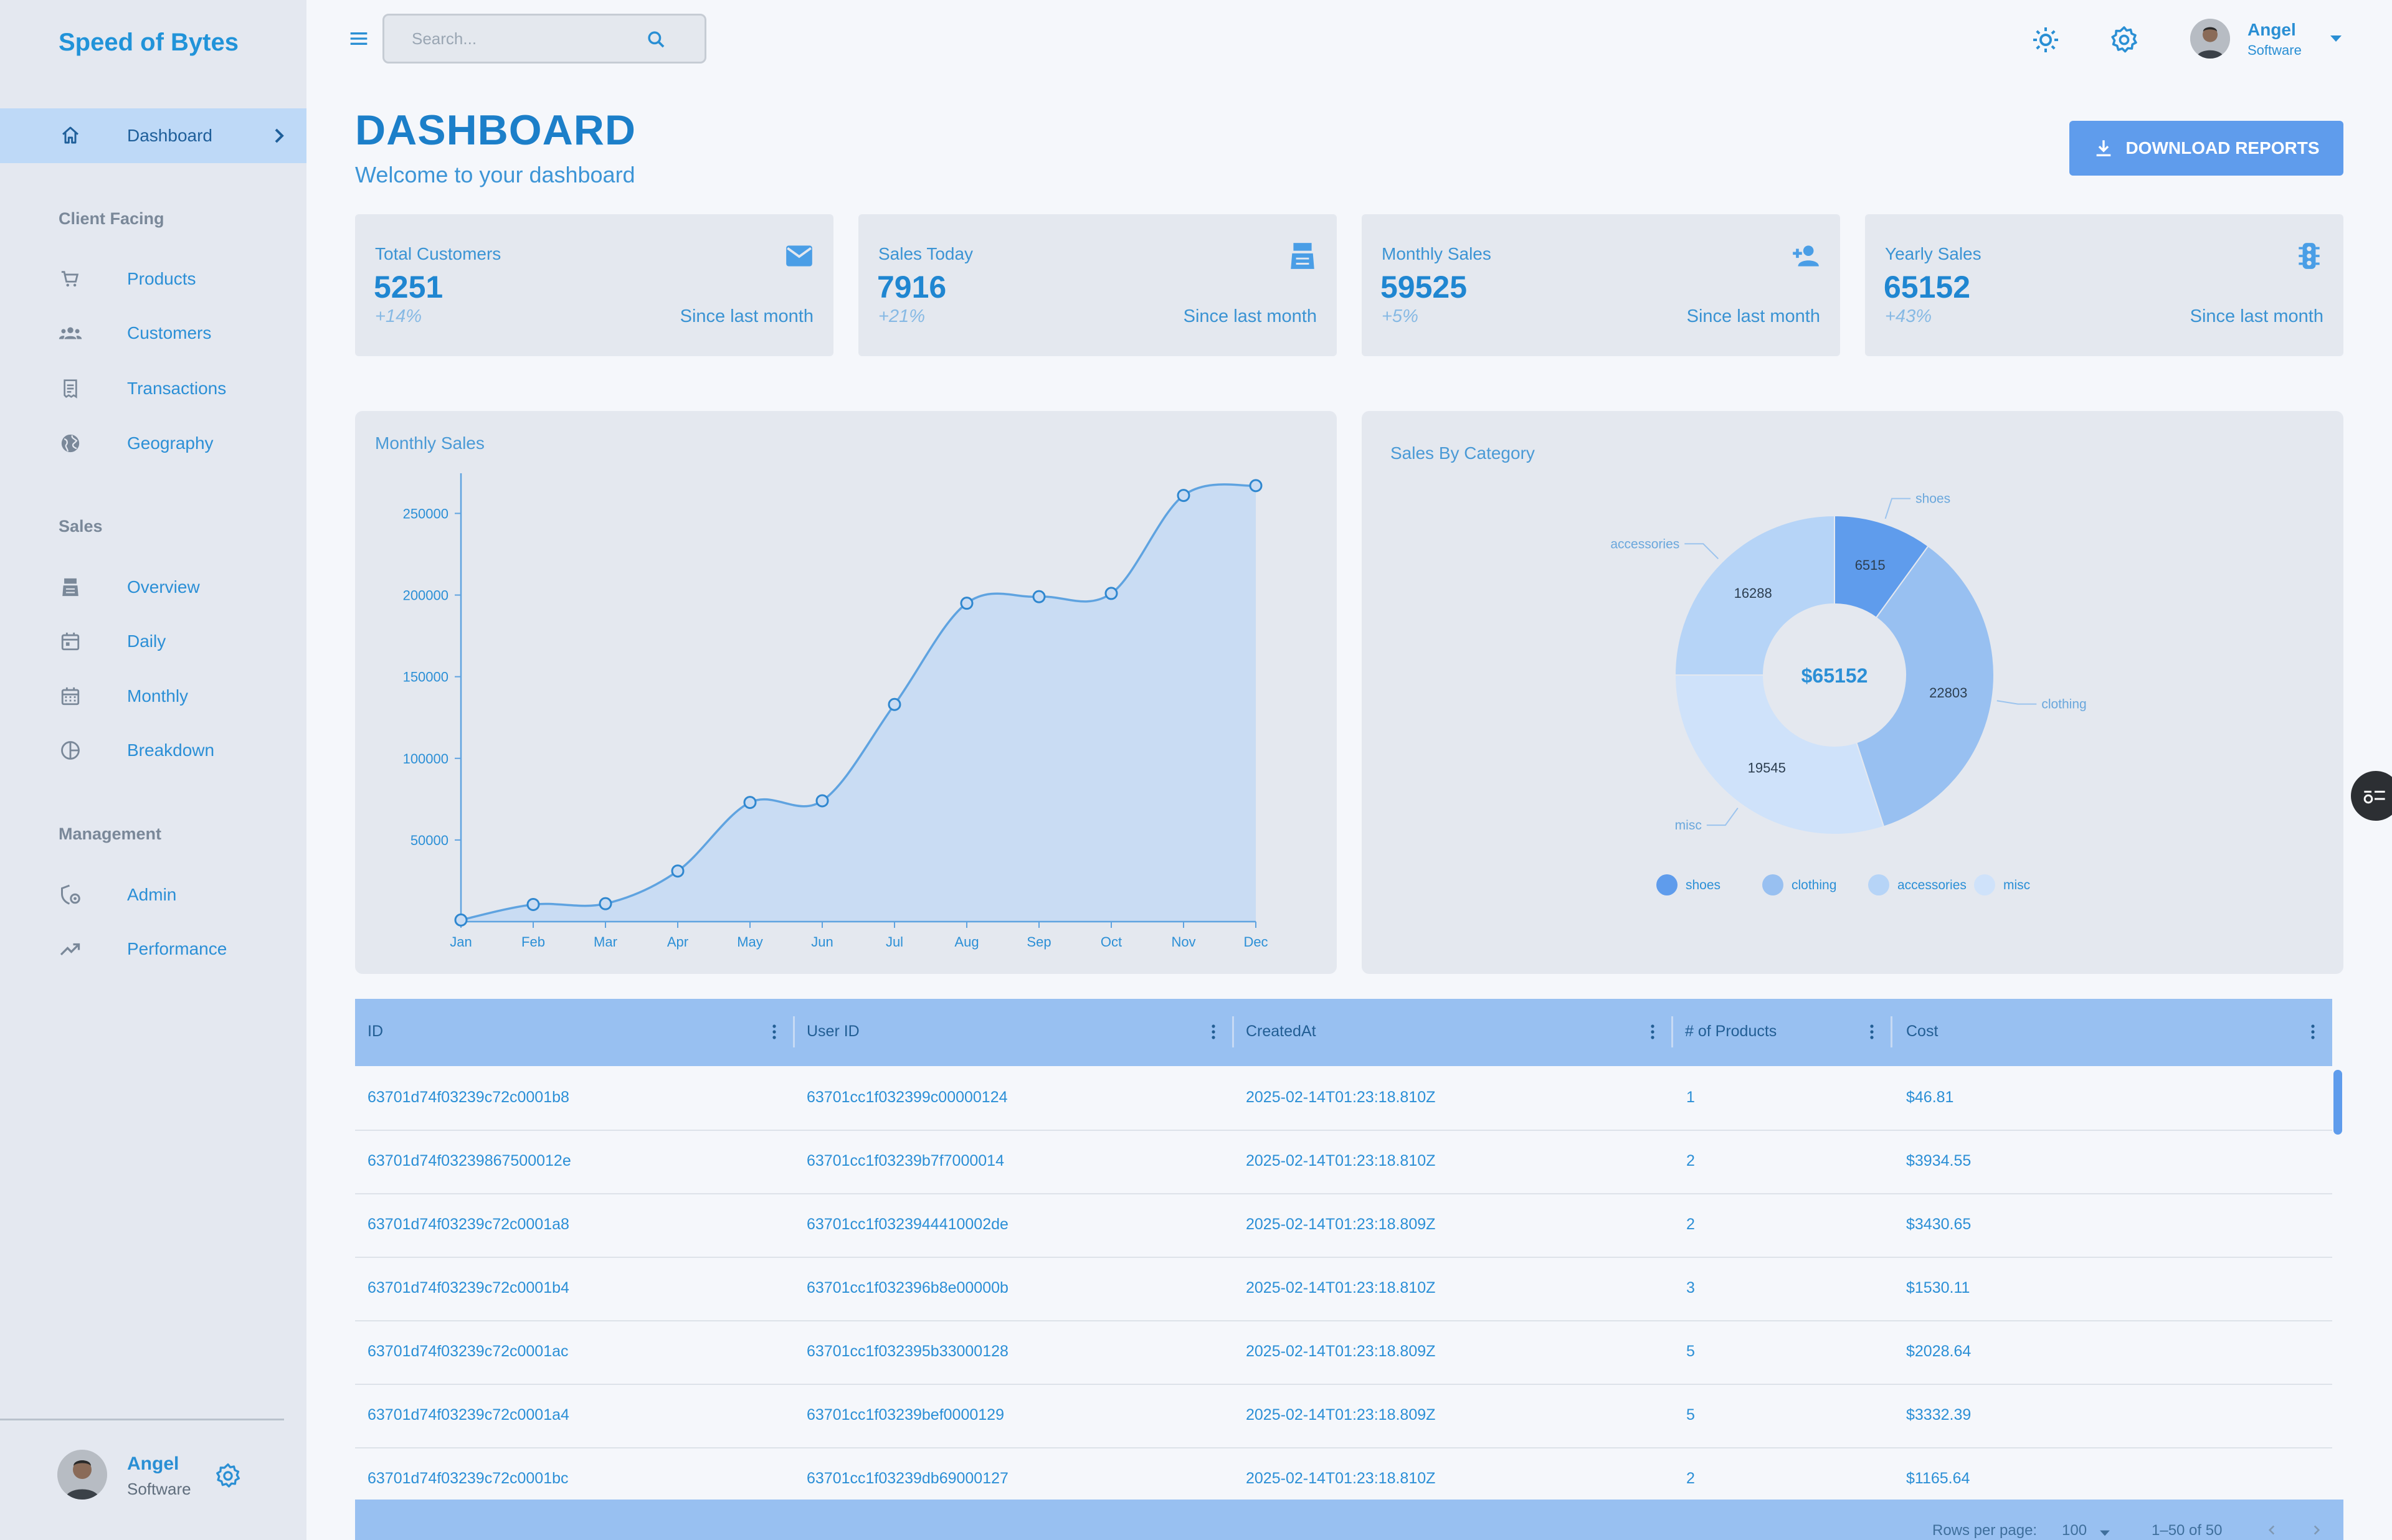 This screenshot has width=2392, height=1540. Describe the element at coordinates (799, 256) in the screenshot. I see `email-icon` at that location.